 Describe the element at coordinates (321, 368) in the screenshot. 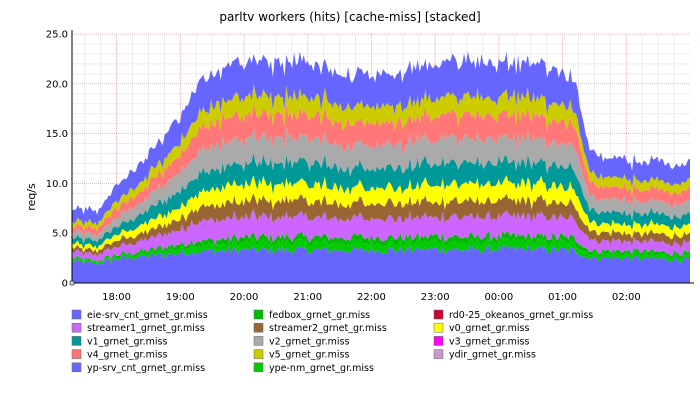

I see `legend-label: ype-nm_grnet_gr.miss` at that location.